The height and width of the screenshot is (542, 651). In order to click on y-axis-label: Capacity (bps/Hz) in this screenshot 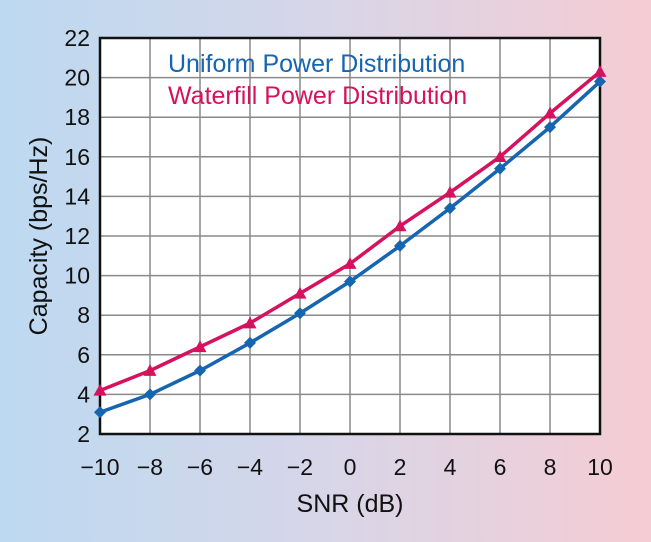, I will do `click(39, 236)`.